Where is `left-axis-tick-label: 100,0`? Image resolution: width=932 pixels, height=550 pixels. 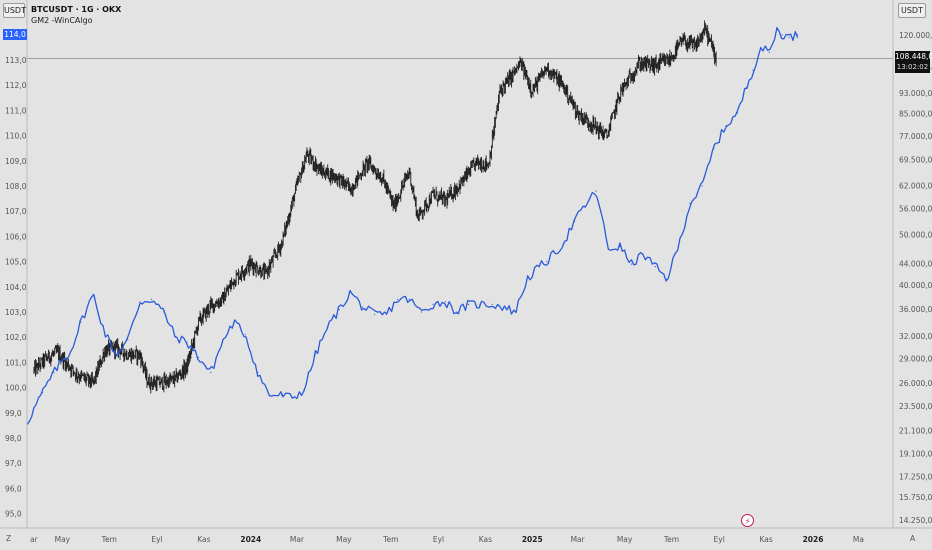
left-axis-tick-label: 100,0 is located at coordinates (16, 388).